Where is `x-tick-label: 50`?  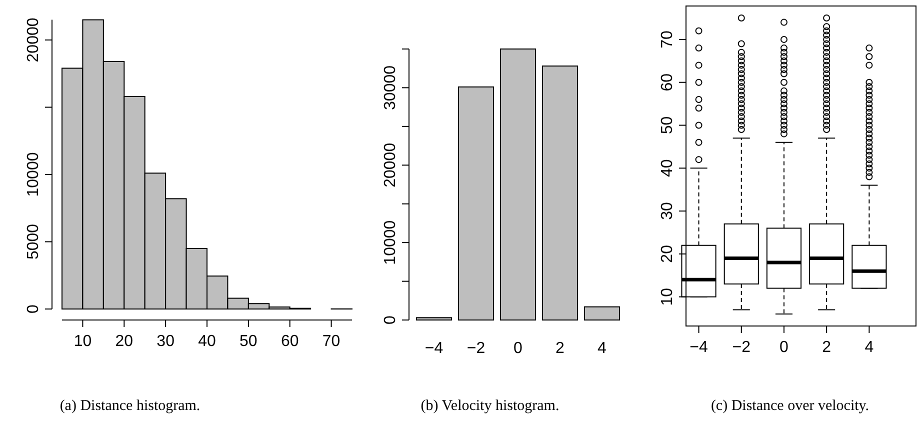 x-tick-label: 50 is located at coordinates (249, 341).